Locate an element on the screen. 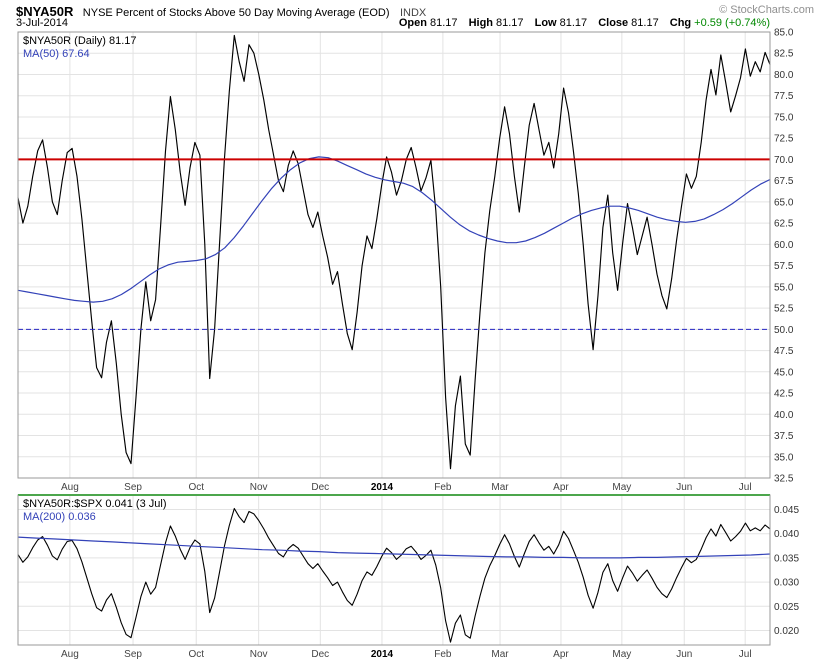 This screenshot has width=820, height=668. svg-text: 50.0 is located at coordinates (784, 330).